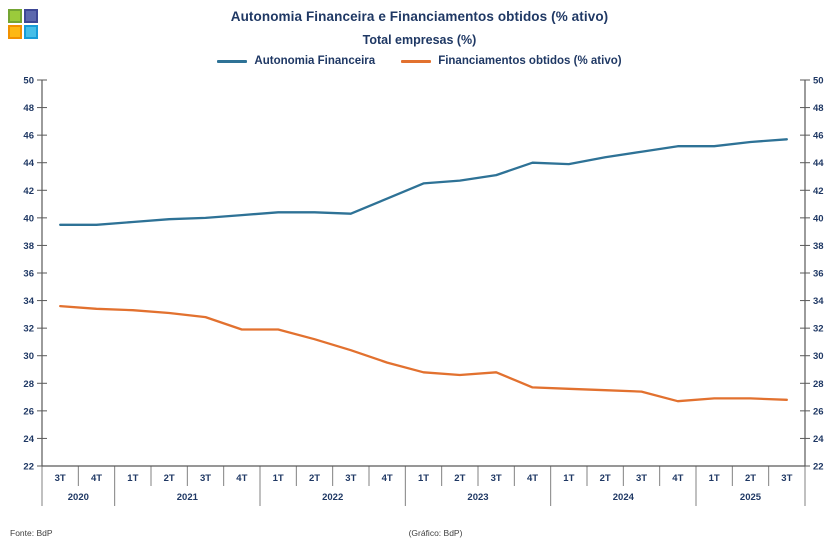 The width and height of the screenshot is (839, 559). Describe the element at coordinates (416, 61) in the screenshot. I see `legend-line-swatch-orange` at that location.